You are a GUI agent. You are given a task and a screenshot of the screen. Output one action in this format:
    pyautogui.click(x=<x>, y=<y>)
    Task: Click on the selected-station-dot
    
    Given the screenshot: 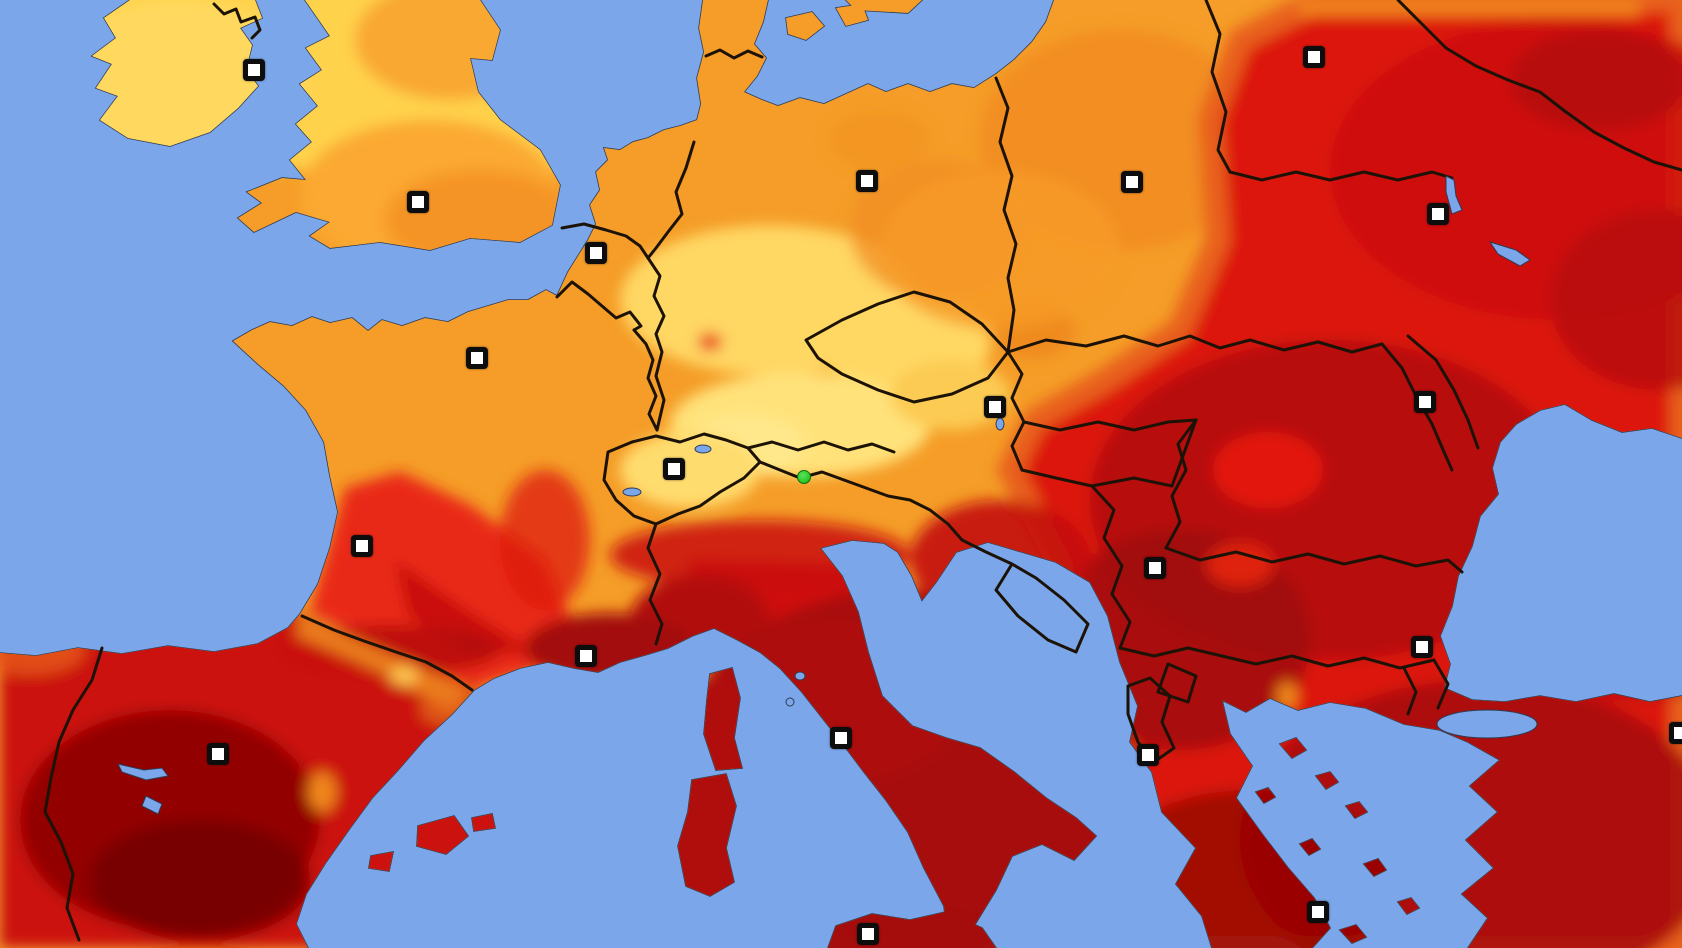 What is the action you would take?
    pyautogui.click(x=803, y=477)
    